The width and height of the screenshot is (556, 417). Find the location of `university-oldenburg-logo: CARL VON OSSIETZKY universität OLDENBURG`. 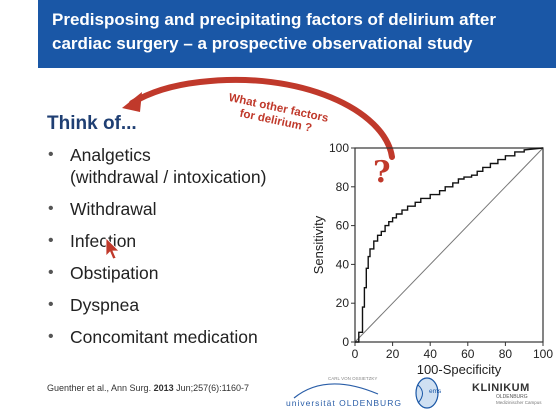

university-oldenburg-logo: CARL VON OSSIETZKY universität OLDENBURG is located at coordinates (343, 393).